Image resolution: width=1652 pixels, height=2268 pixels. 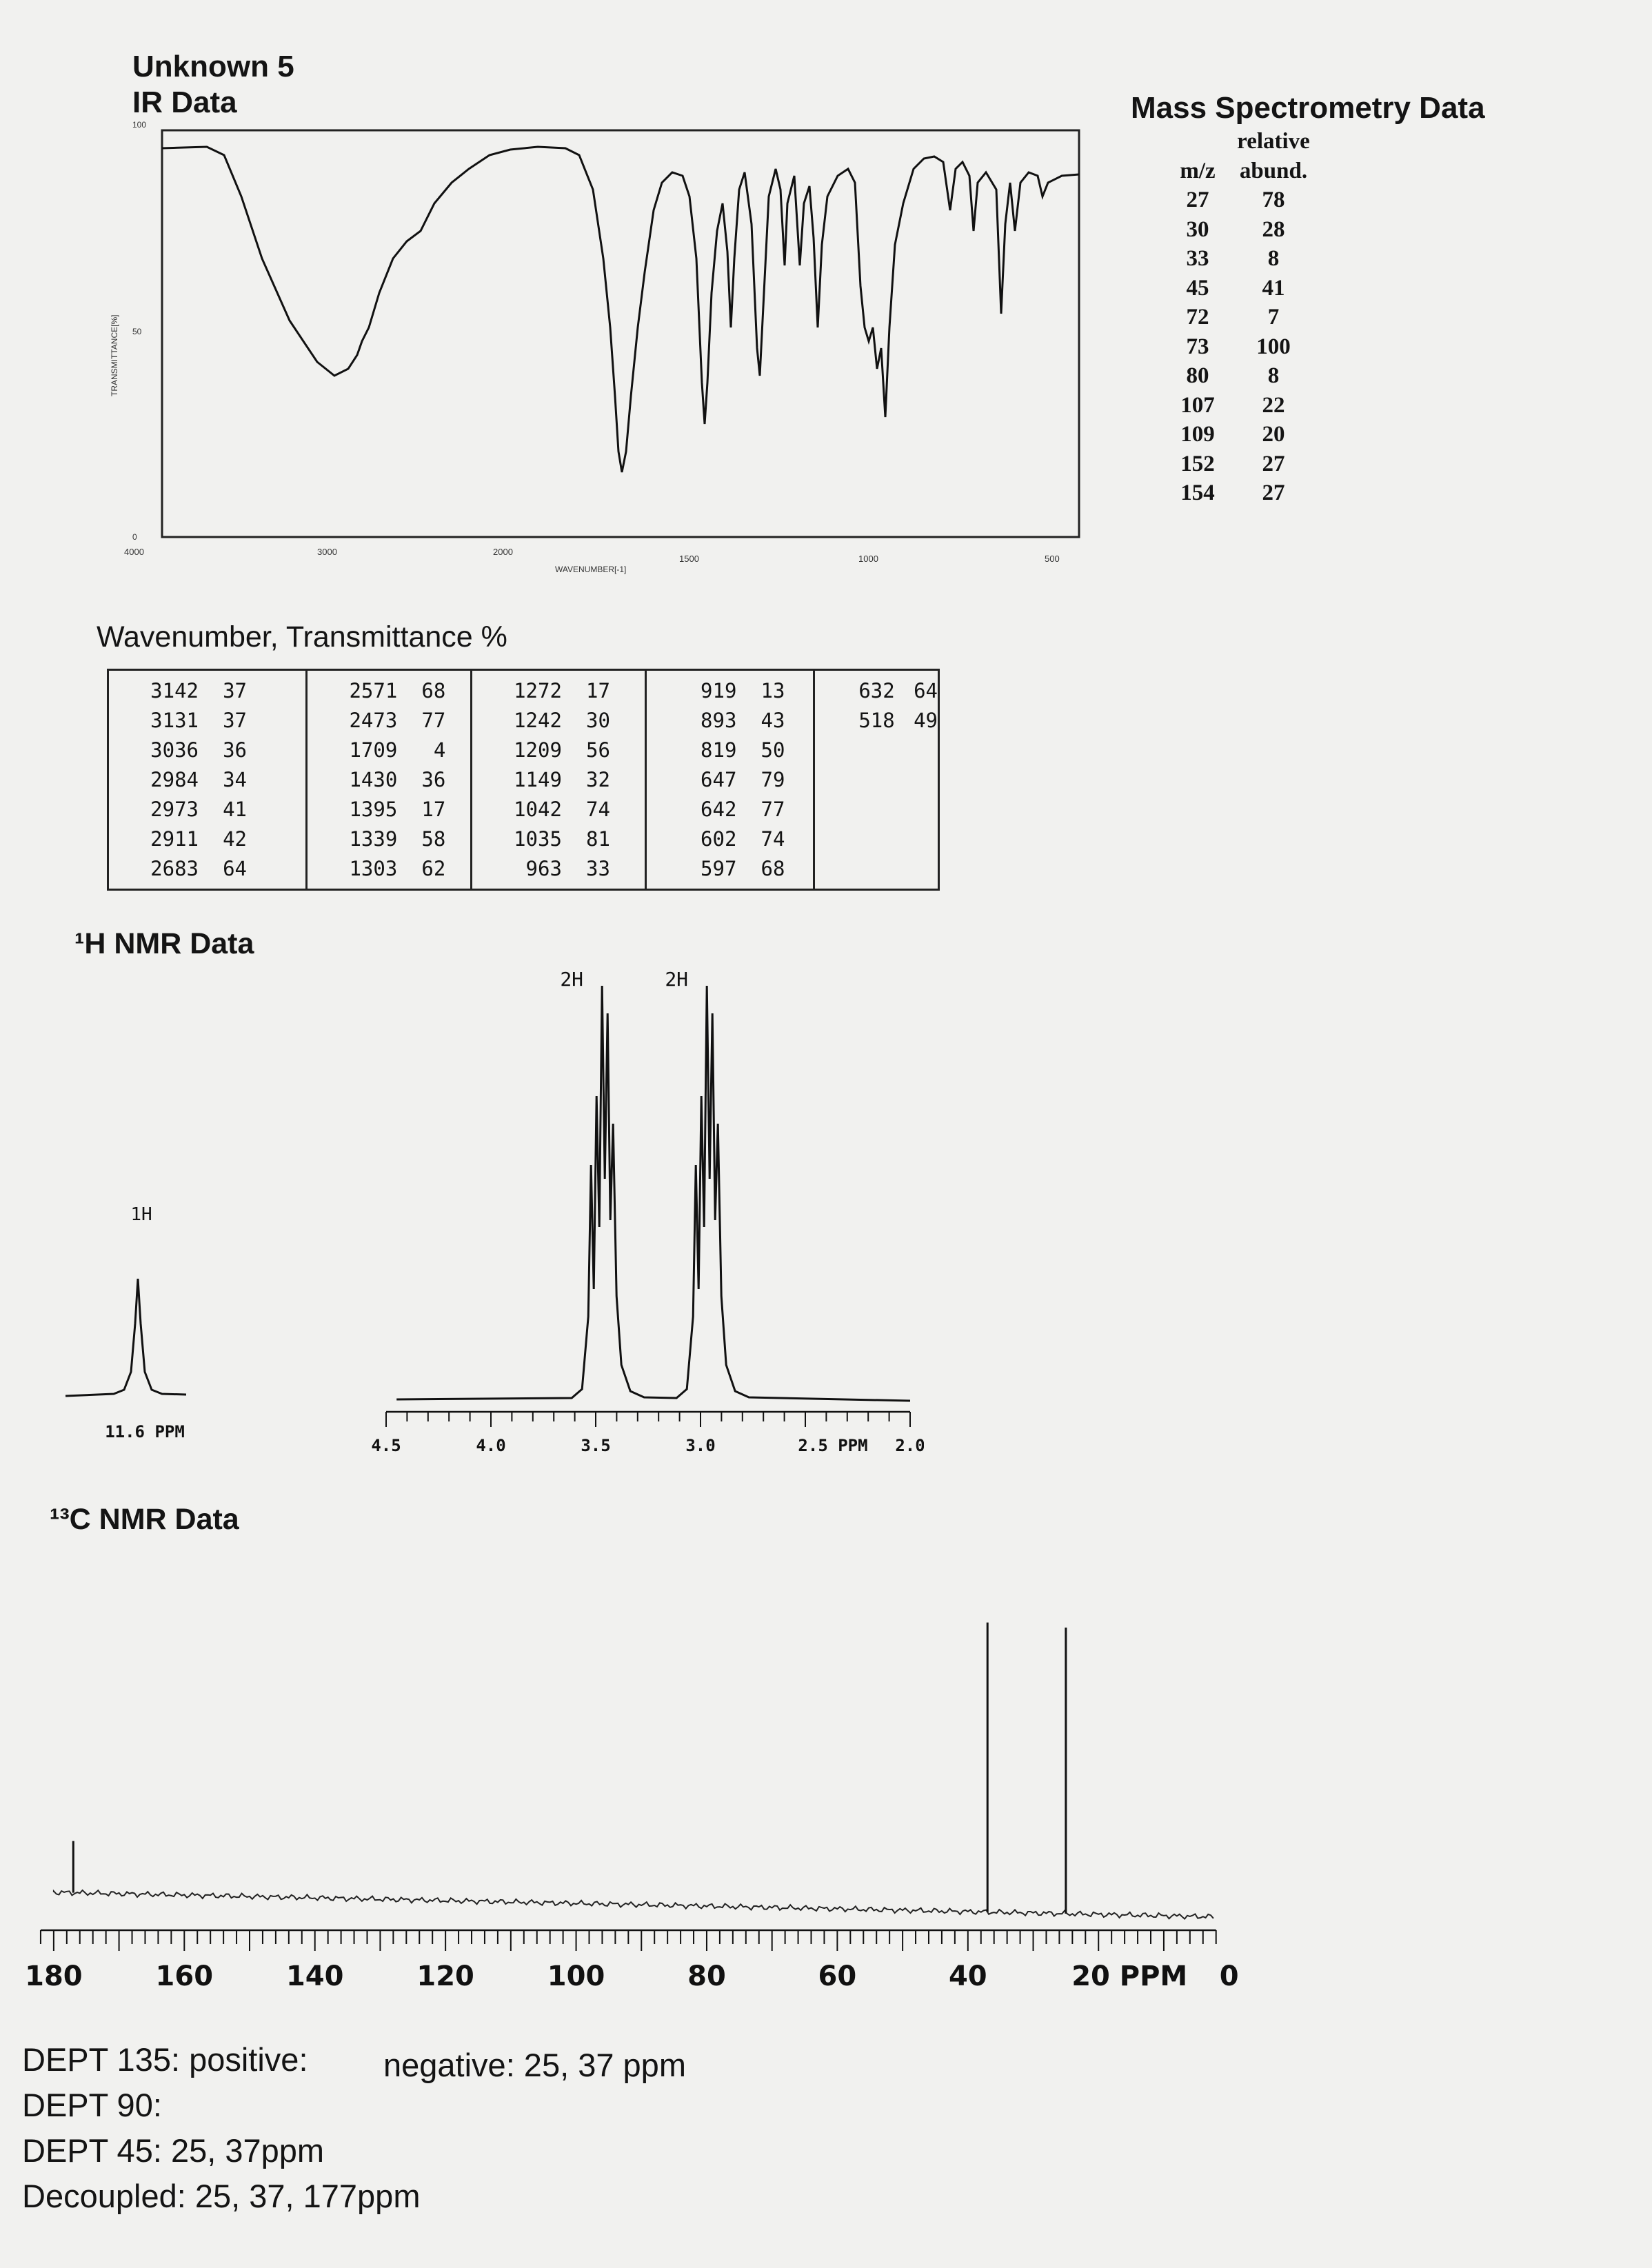 What do you see at coordinates (374, 839) in the screenshot?
I see `ir-wavenumber: 1339` at bounding box center [374, 839].